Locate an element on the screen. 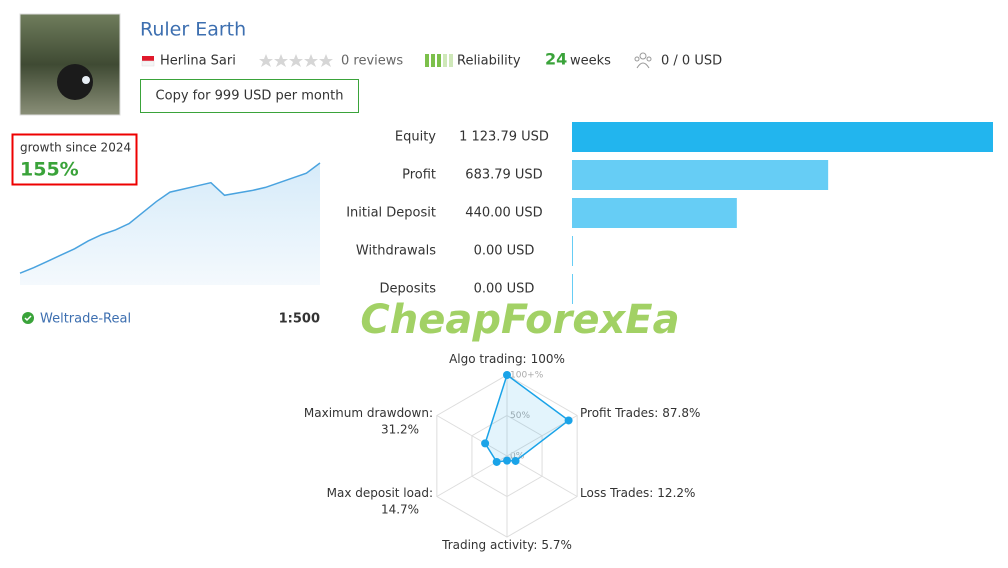  radar-label: Loss Trades: 12.2% is located at coordinates (637, 493).